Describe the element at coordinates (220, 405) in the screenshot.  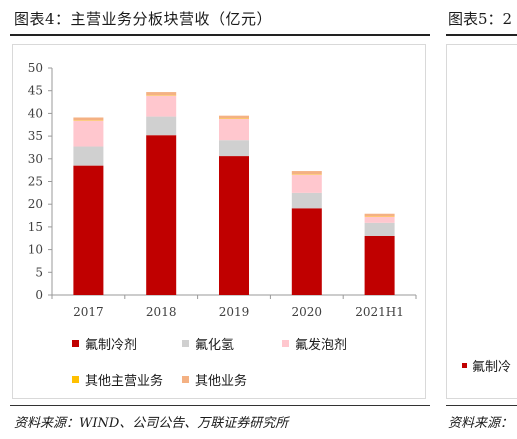
I see `source-rule` at that location.